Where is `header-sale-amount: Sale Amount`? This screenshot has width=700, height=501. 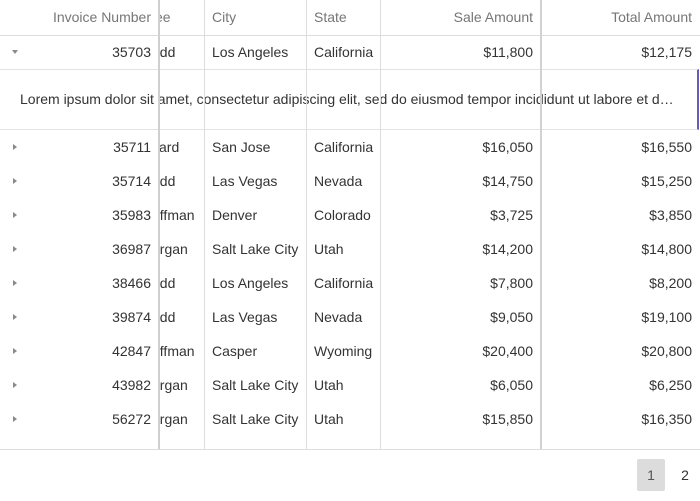
header-sale-amount: Sale Amount is located at coordinates (493, 17).